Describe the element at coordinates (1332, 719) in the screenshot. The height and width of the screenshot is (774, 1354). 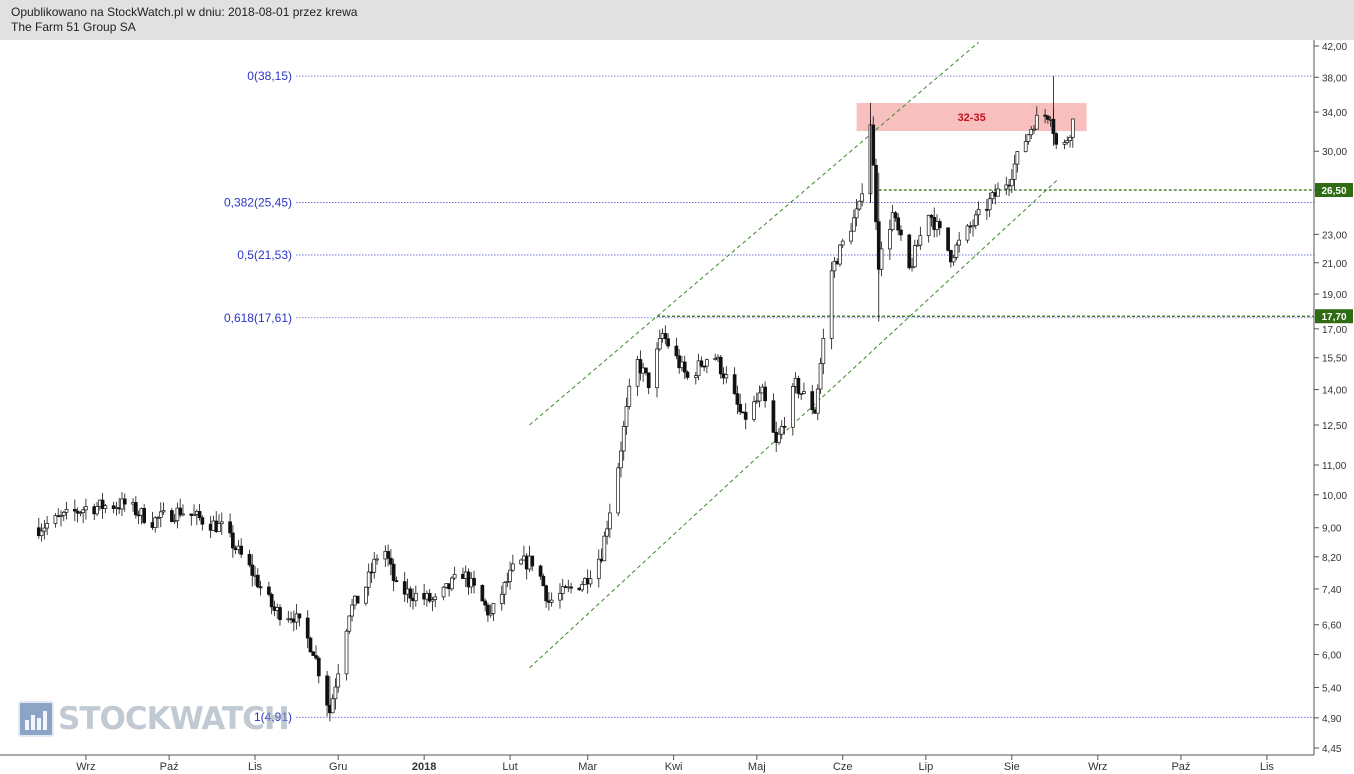
I see `y-tick-label: 4,90` at that location.